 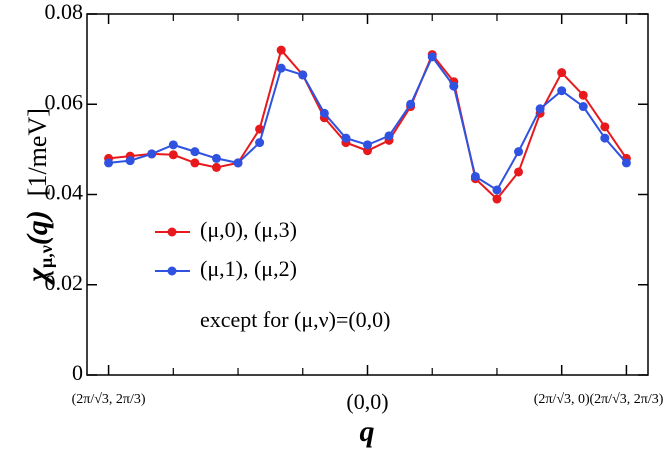 I want to click on y-unit: [1/meV], so click(x=37, y=152).